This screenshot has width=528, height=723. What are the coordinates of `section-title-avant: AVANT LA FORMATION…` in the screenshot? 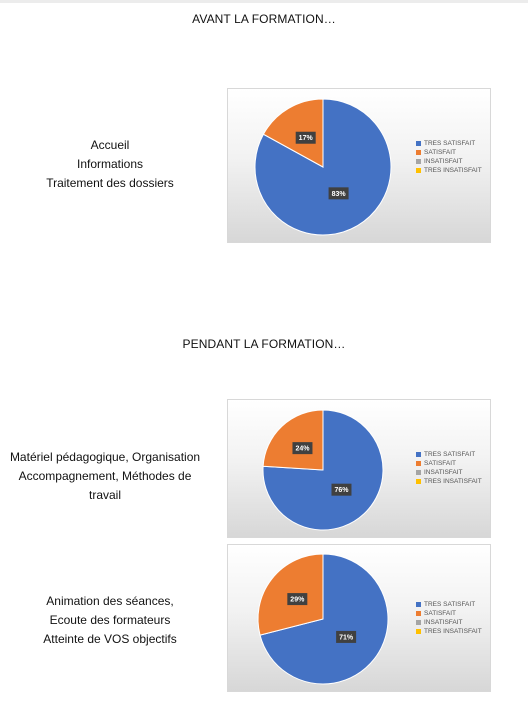 It's located at (264, 19).